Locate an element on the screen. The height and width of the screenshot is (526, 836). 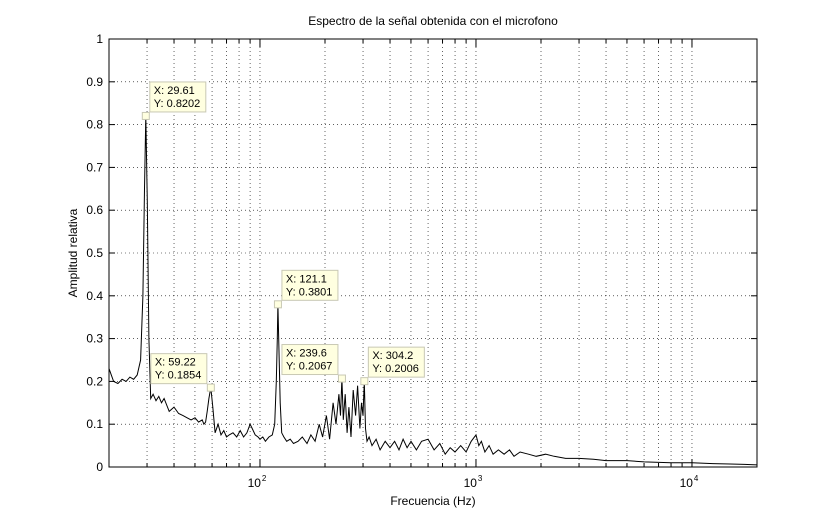
x-tick-label: 10³ is located at coordinates (473, 482).